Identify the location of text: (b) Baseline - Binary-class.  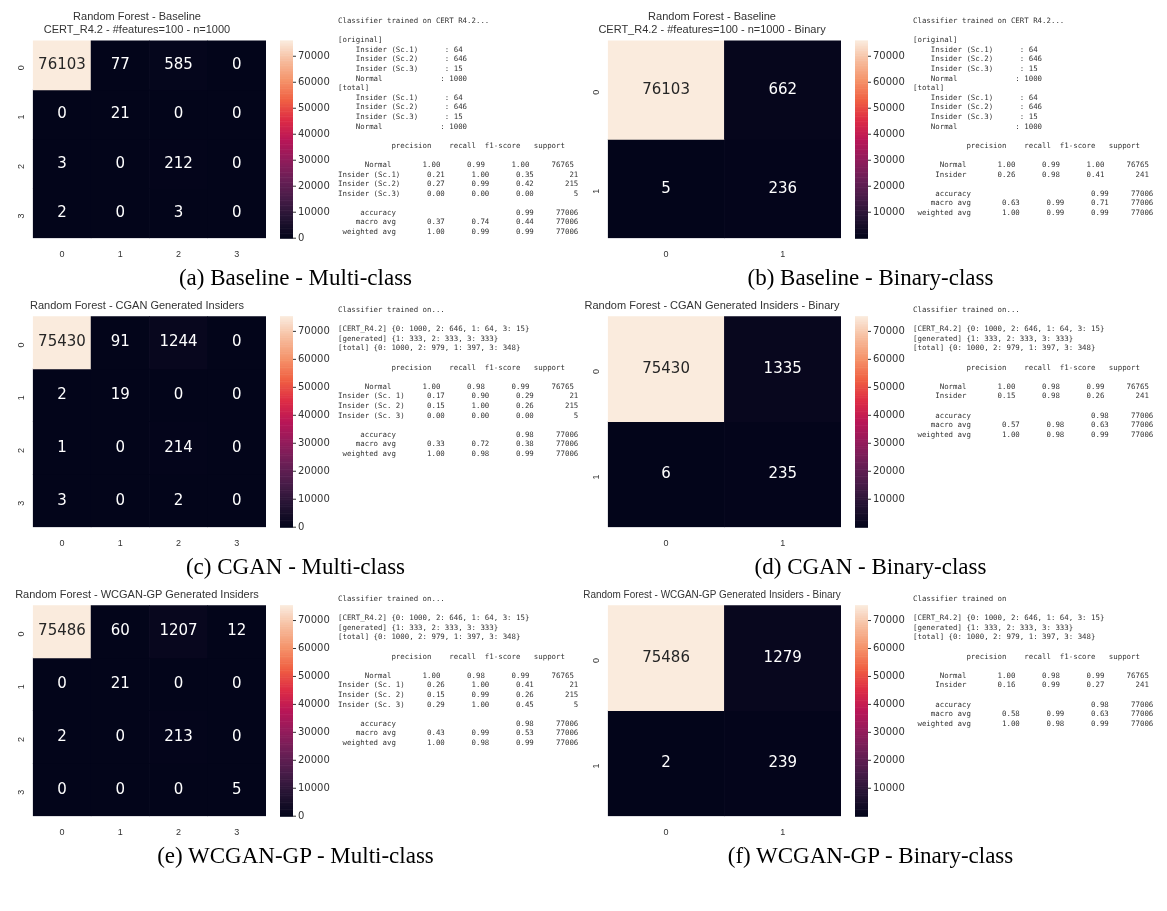
(870, 278).